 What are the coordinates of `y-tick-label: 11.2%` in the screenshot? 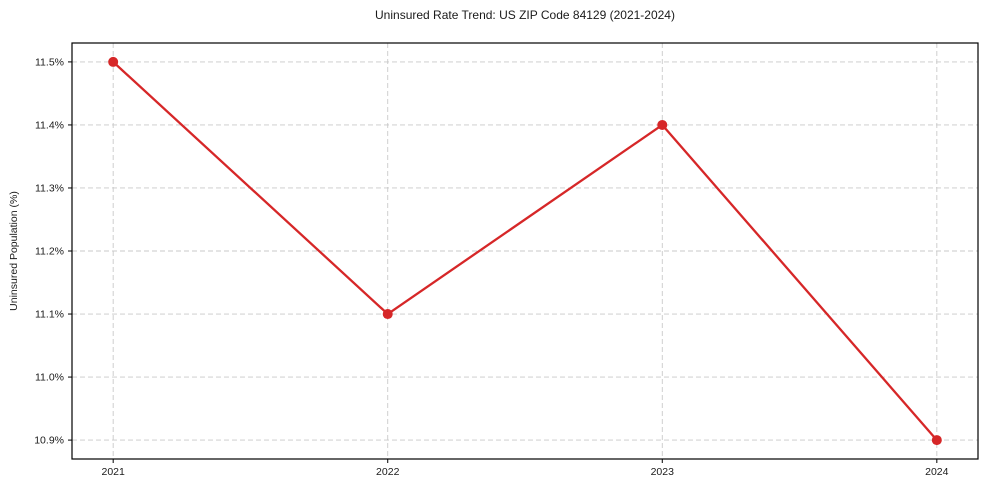 It's located at (49, 252).